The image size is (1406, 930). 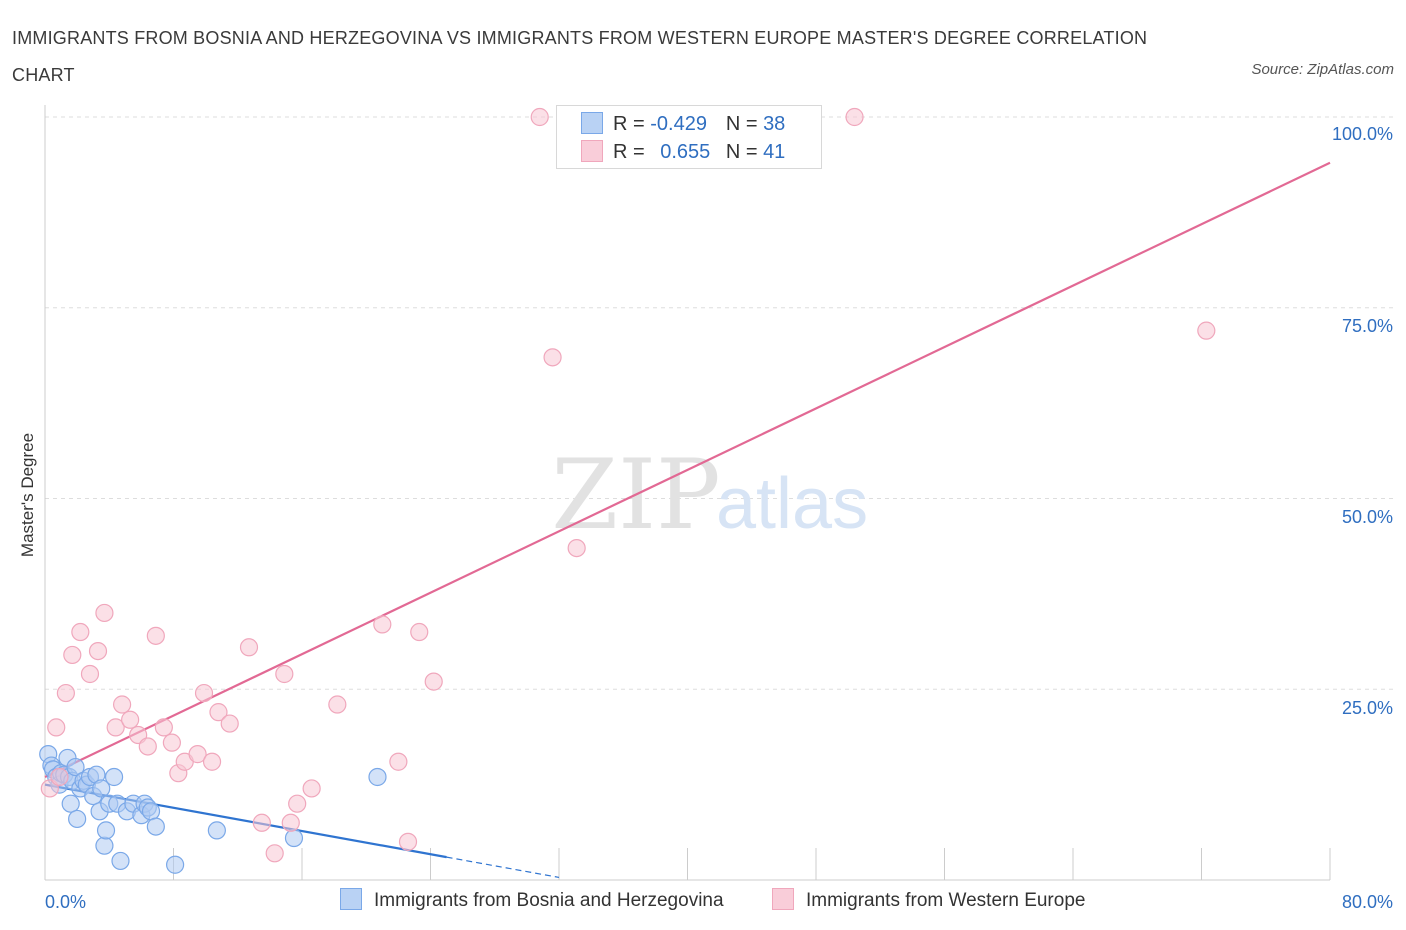 I want to click on legend-swatch-western-europe, so click(x=783, y=899).